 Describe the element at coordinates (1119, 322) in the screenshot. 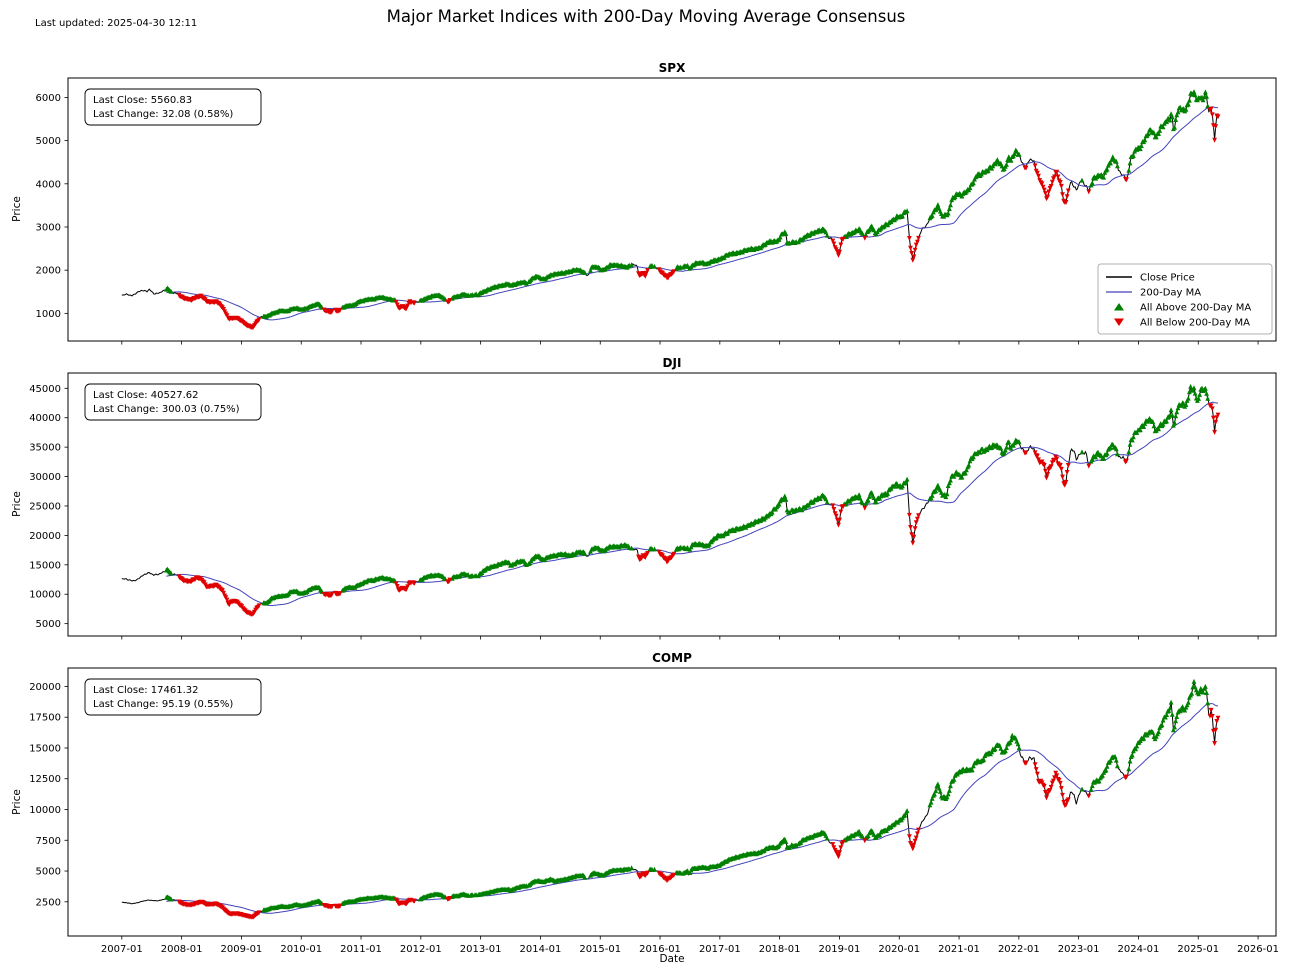

I see `legend-below-triangle-icon` at that location.